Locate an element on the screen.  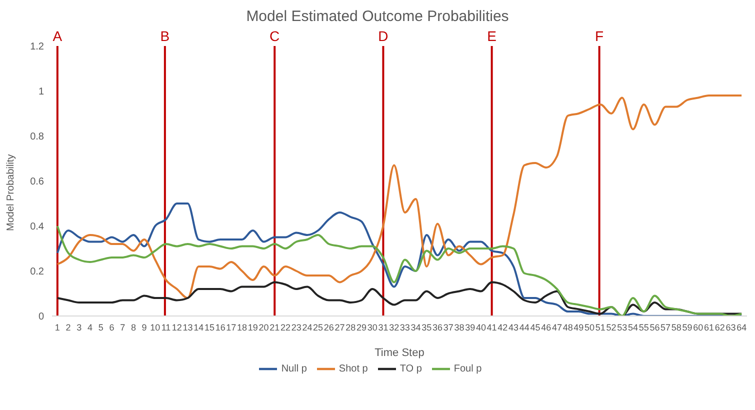
x-tick-label: 6 is located at coordinates (111, 327).